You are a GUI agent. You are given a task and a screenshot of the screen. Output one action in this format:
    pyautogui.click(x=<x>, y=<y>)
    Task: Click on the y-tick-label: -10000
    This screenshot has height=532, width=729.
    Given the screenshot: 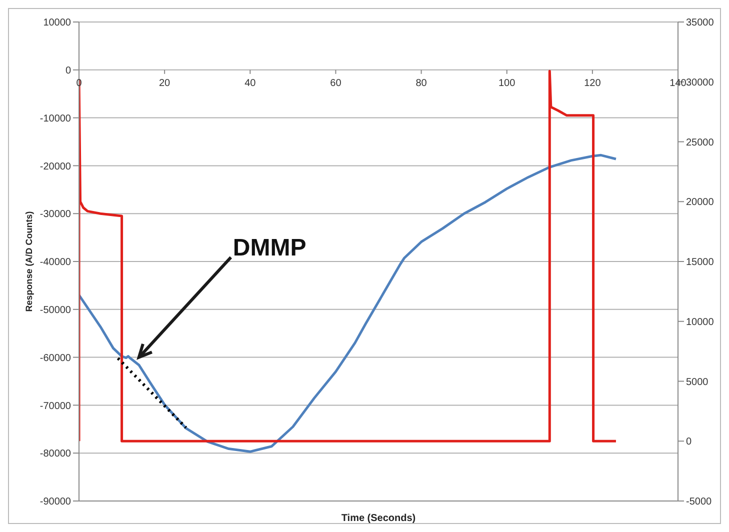 What is the action you would take?
    pyautogui.click(x=56, y=118)
    